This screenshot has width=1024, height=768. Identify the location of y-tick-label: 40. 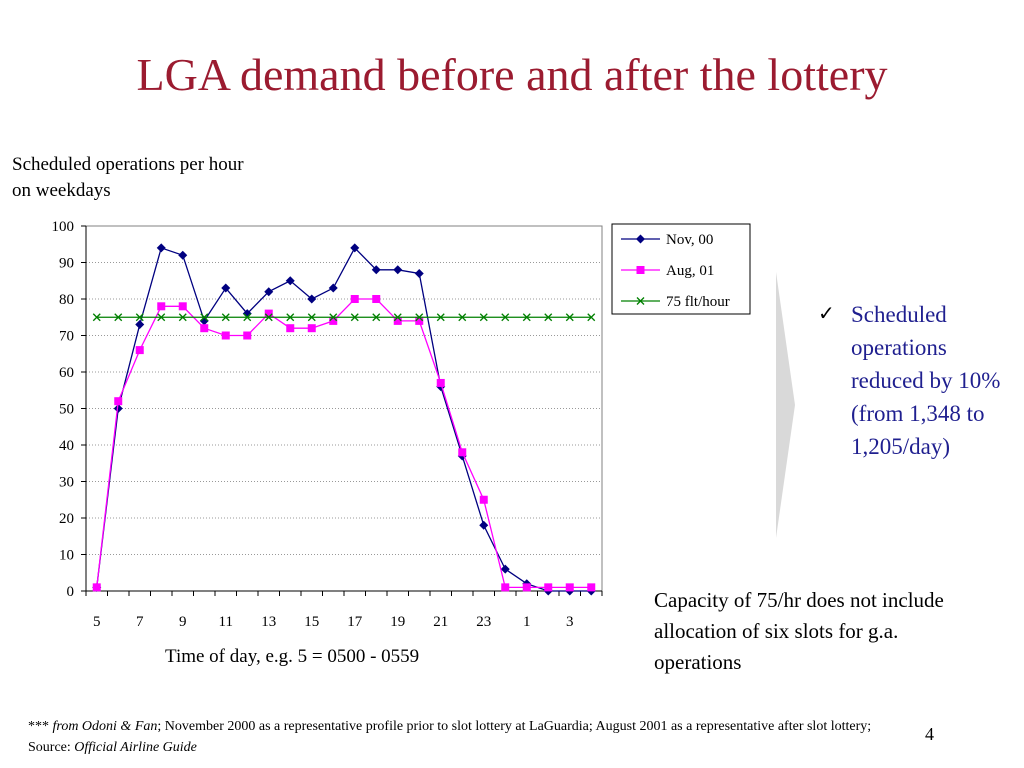
(66, 446).